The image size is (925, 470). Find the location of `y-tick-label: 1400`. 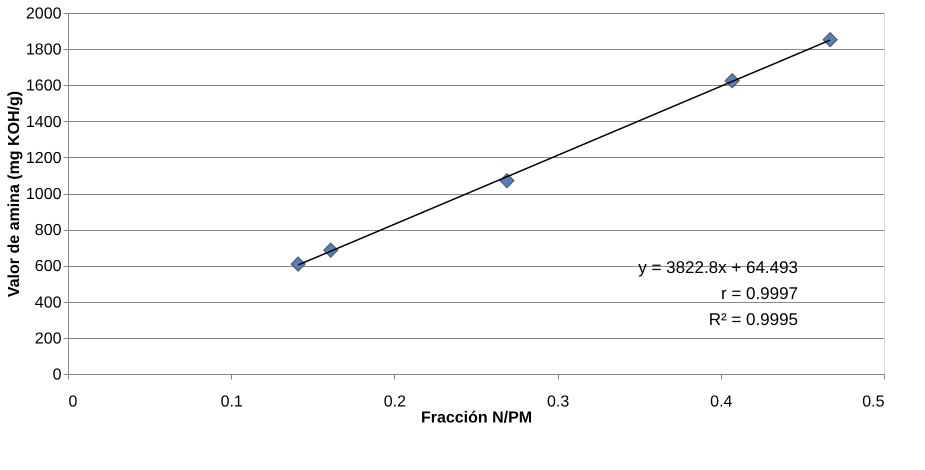

y-tick-label: 1400 is located at coordinates (44, 122).